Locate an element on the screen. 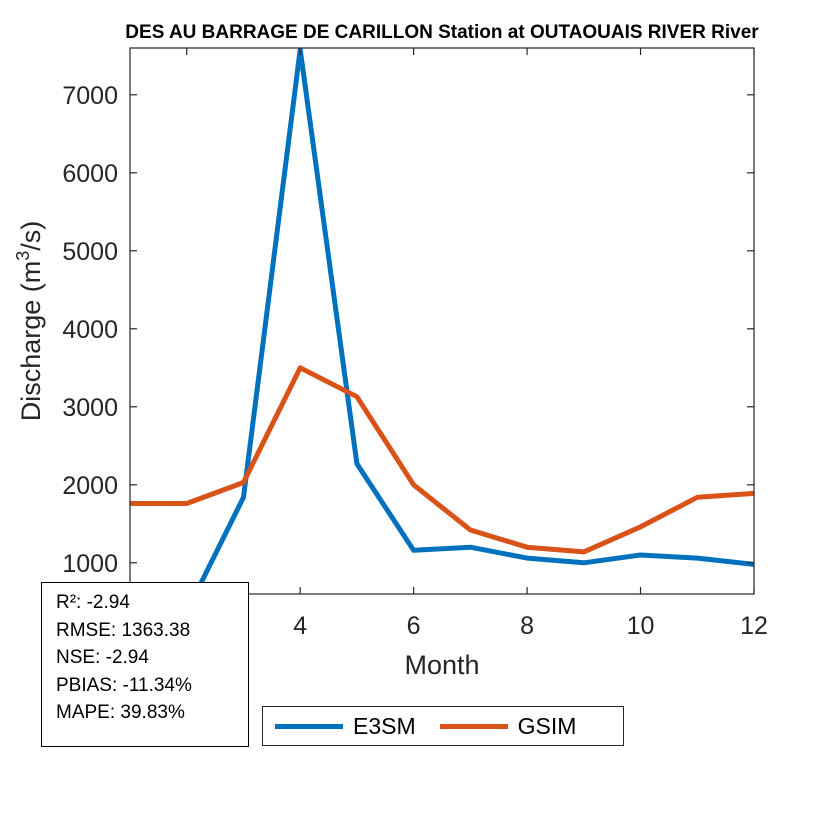 The width and height of the screenshot is (833, 833). y-tick-label-1000: 1000 is located at coordinates (90, 564).